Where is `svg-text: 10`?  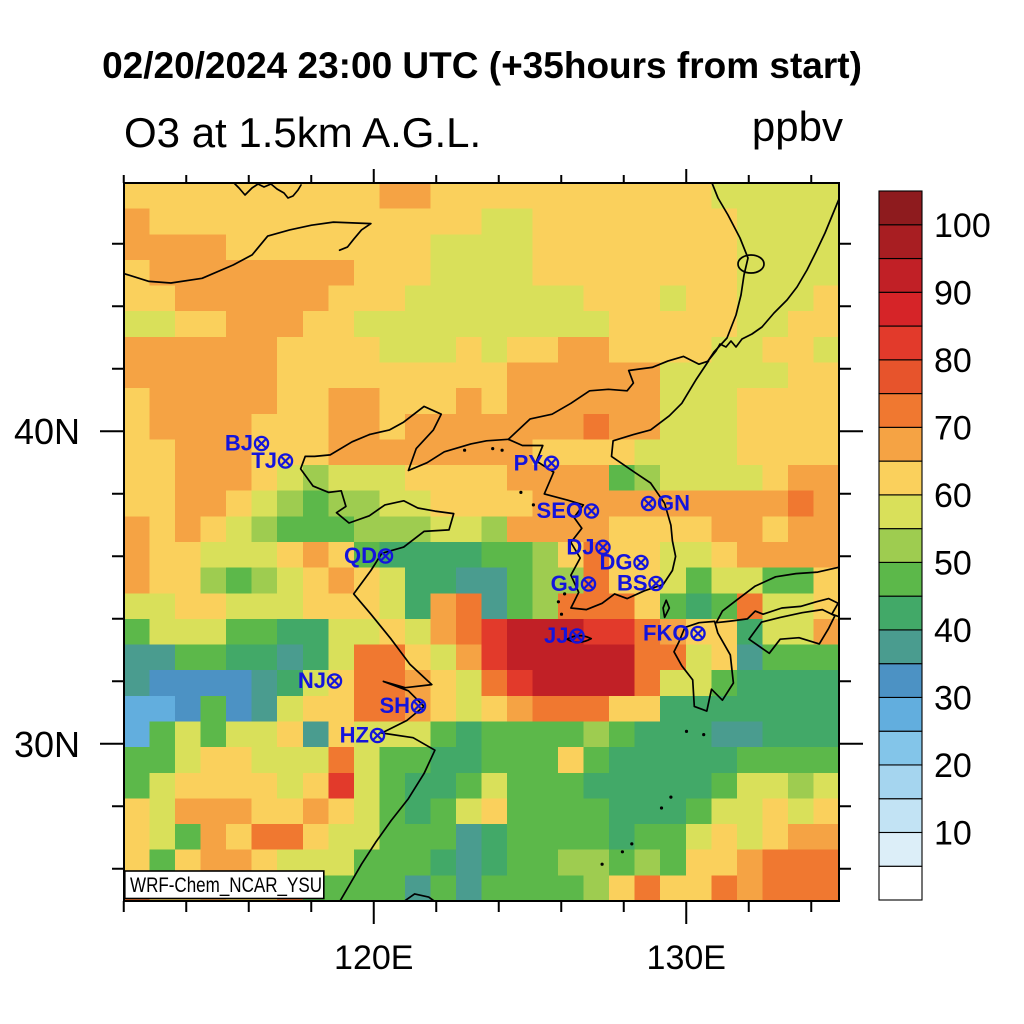
svg-text: 10 is located at coordinates (953, 834).